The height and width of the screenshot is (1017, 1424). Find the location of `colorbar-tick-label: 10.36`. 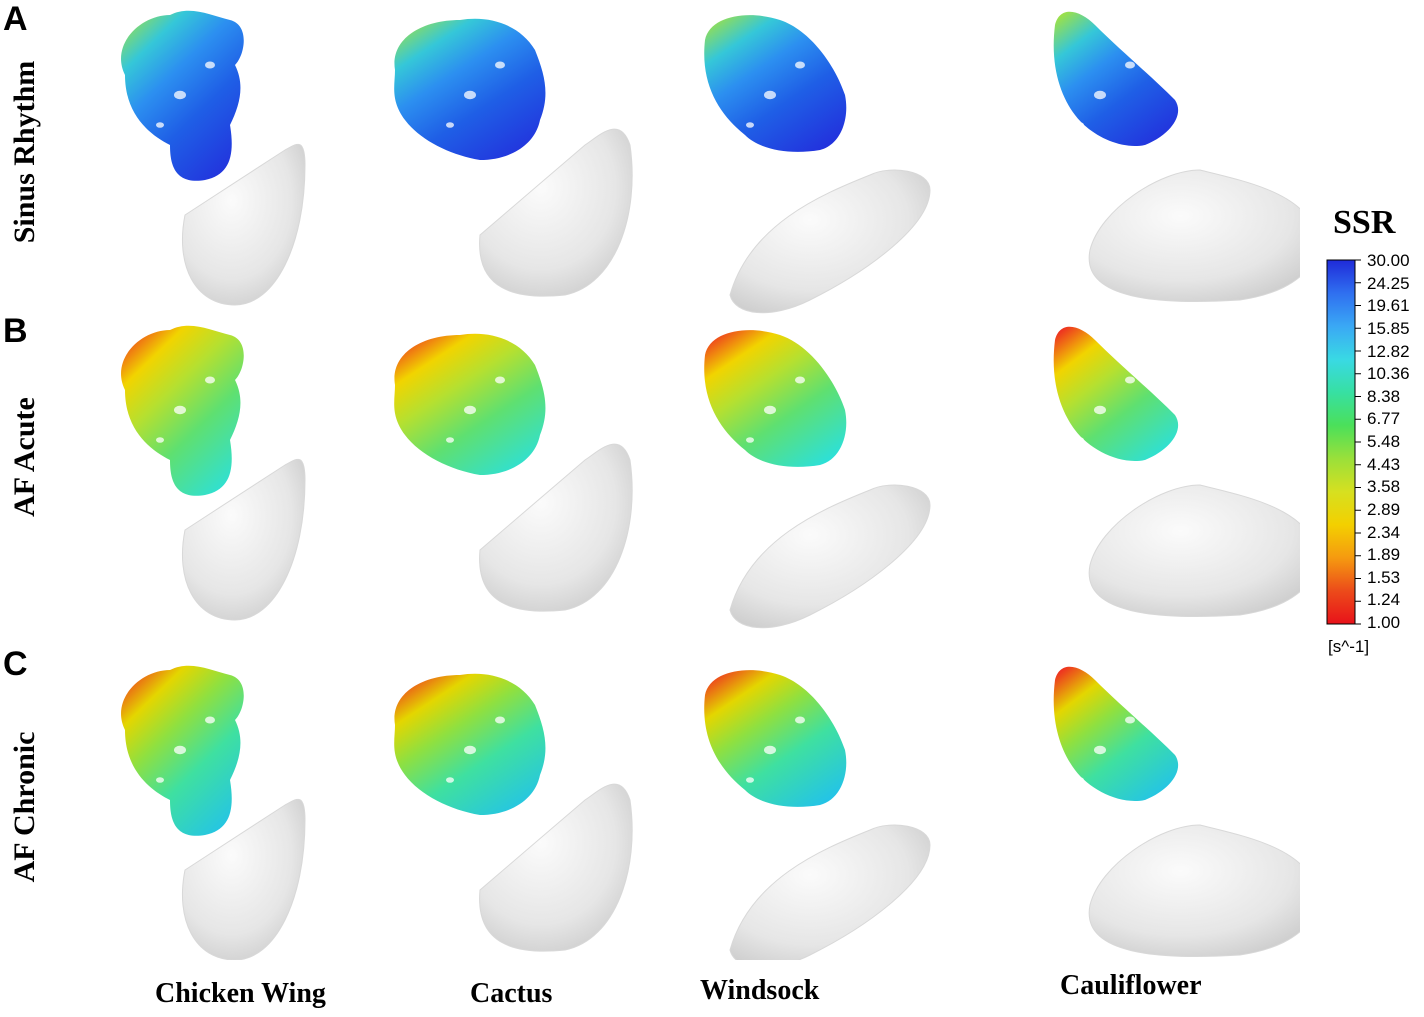

colorbar-tick-label: 10.36 is located at coordinates (1388, 374).